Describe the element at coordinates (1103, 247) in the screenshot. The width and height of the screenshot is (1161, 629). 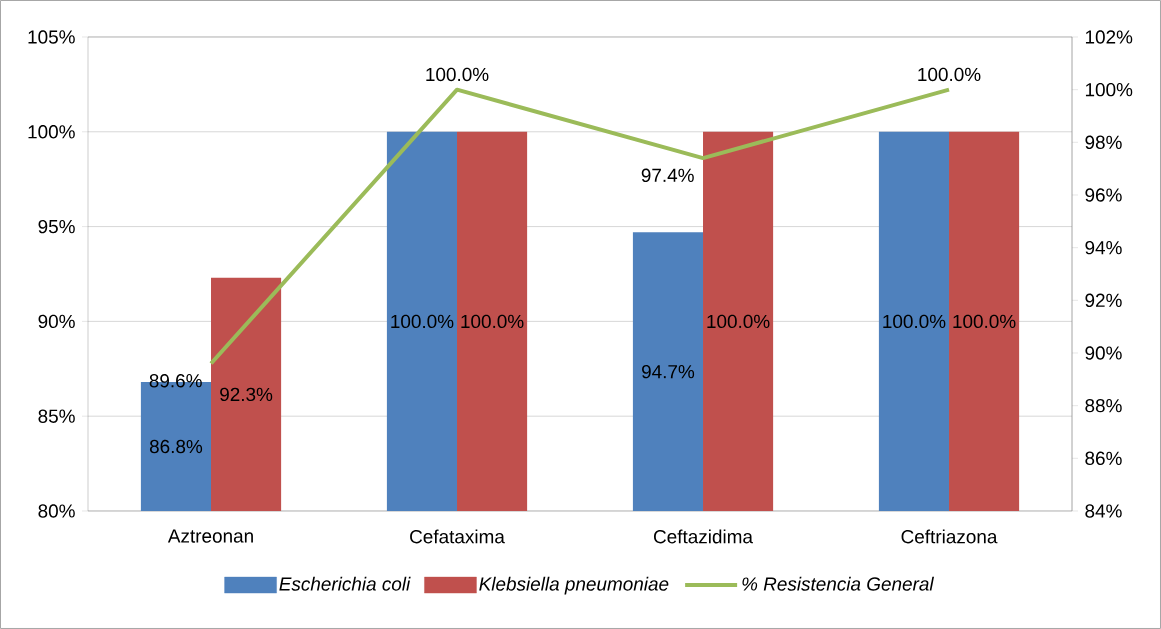
I see `y2-tick-label: 94%` at that location.